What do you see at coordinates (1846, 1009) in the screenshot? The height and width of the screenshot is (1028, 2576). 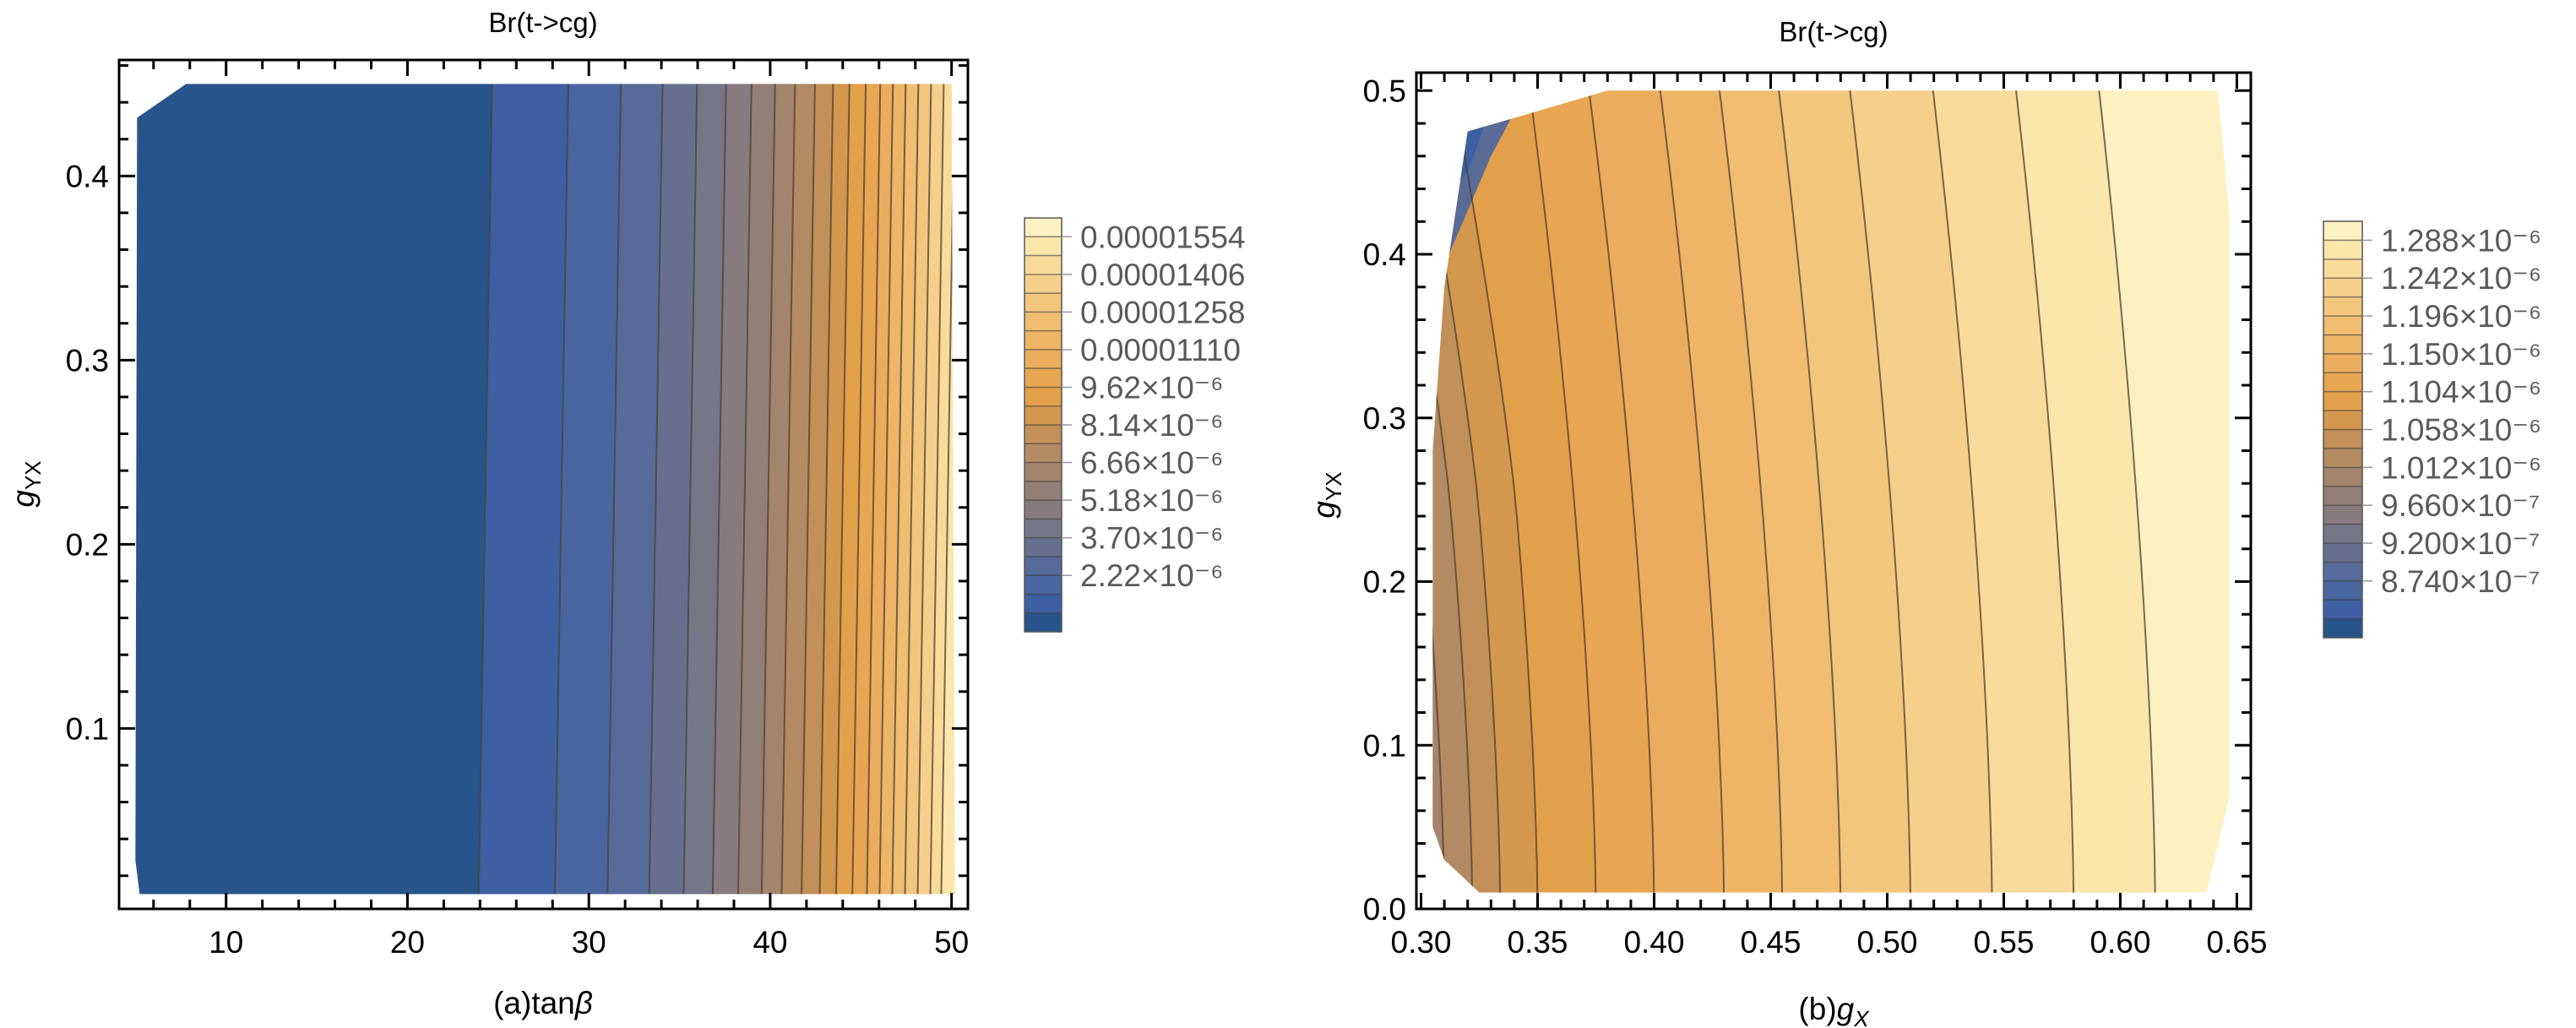 I see `panel-b-x-label-main: g` at bounding box center [1846, 1009].